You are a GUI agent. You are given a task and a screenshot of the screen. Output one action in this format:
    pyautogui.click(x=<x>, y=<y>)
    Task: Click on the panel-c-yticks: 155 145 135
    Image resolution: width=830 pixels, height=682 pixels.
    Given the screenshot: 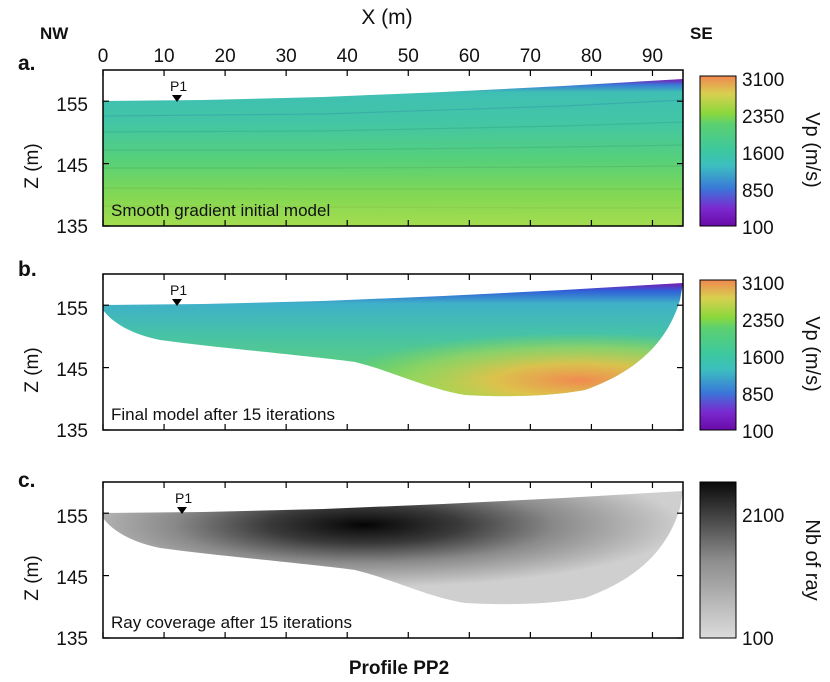 What is the action you would take?
    pyautogui.click(x=72, y=578)
    